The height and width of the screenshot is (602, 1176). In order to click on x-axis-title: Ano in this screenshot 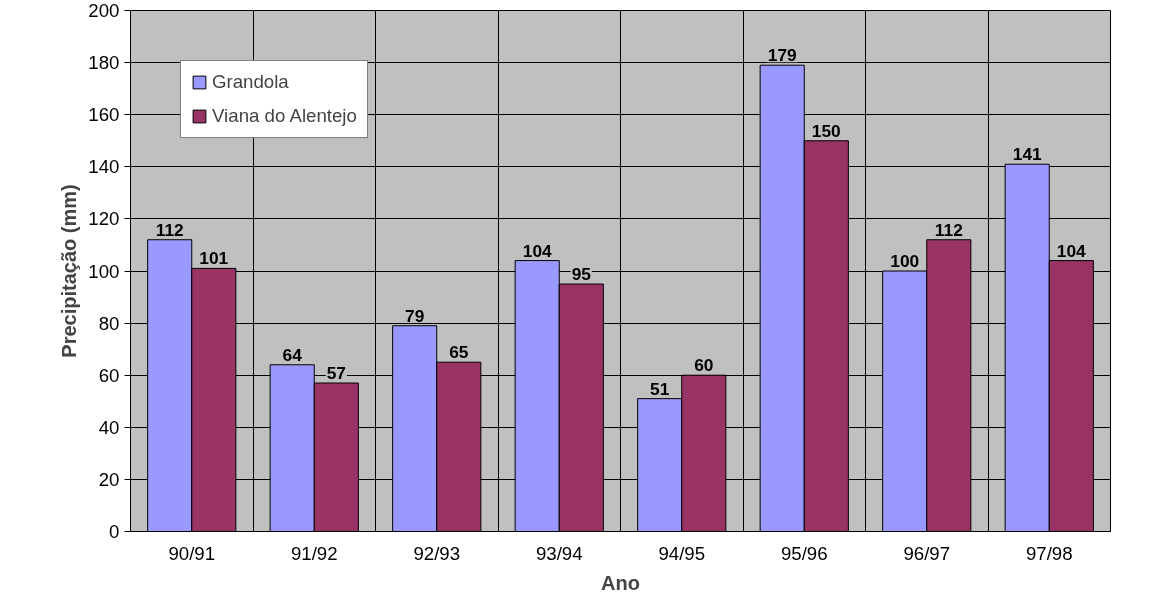, I will do `click(620, 582)`.